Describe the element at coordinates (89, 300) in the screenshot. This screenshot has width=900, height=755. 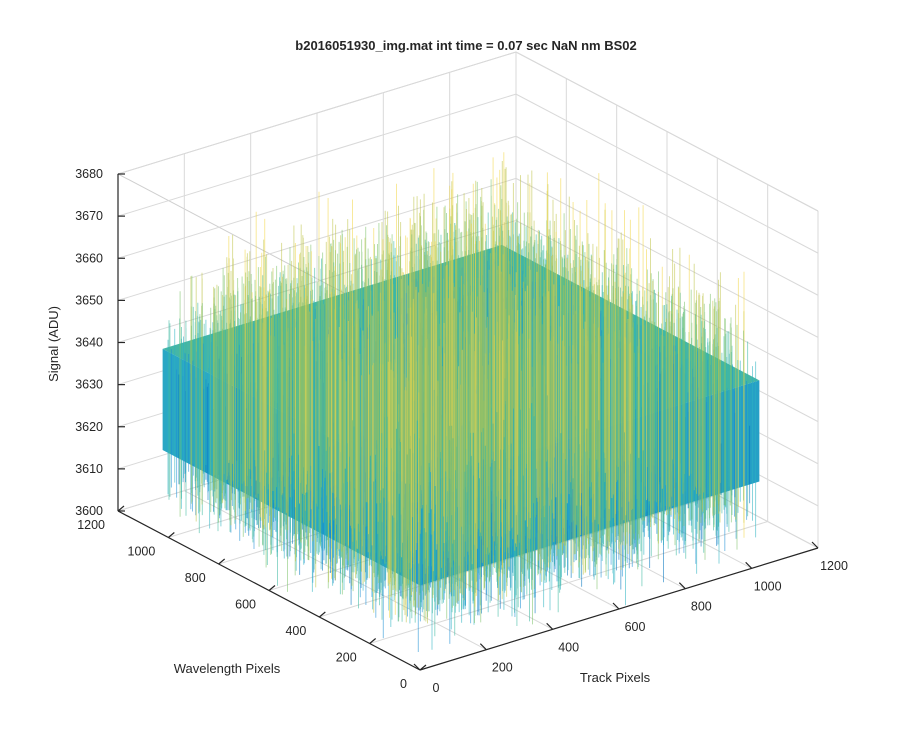
I see `z-tick-label: 3650` at that location.